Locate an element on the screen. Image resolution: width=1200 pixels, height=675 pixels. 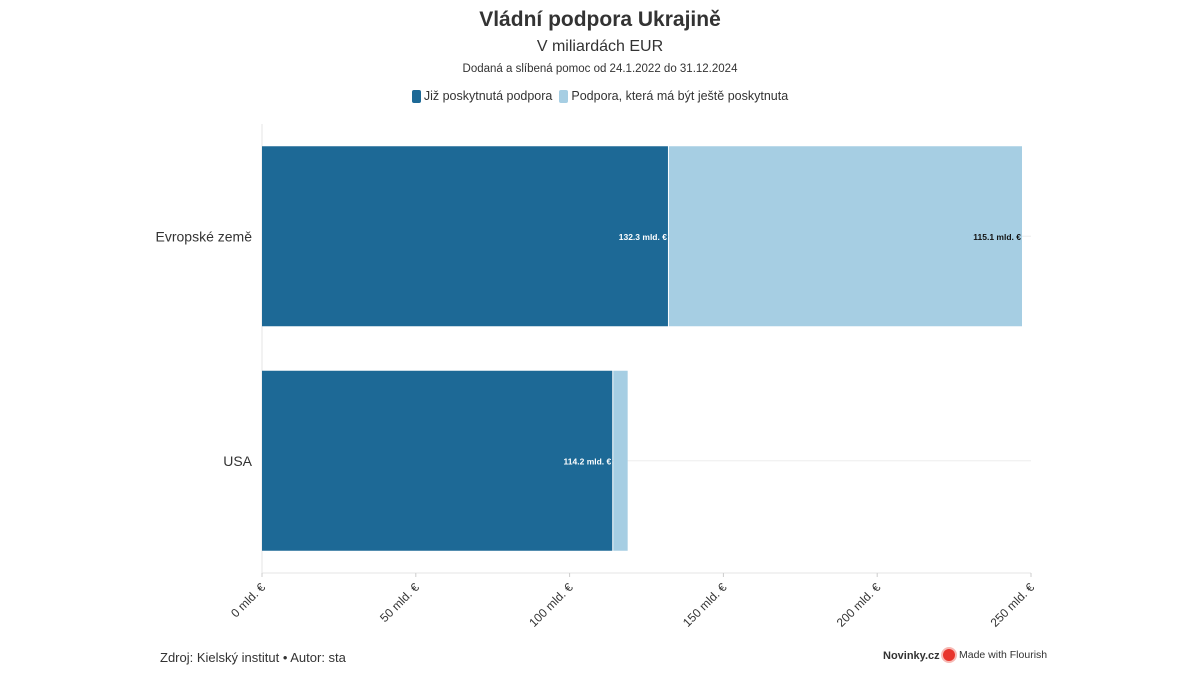
x-tick-label: 50 mld. € is located at coordinates (399, 602).